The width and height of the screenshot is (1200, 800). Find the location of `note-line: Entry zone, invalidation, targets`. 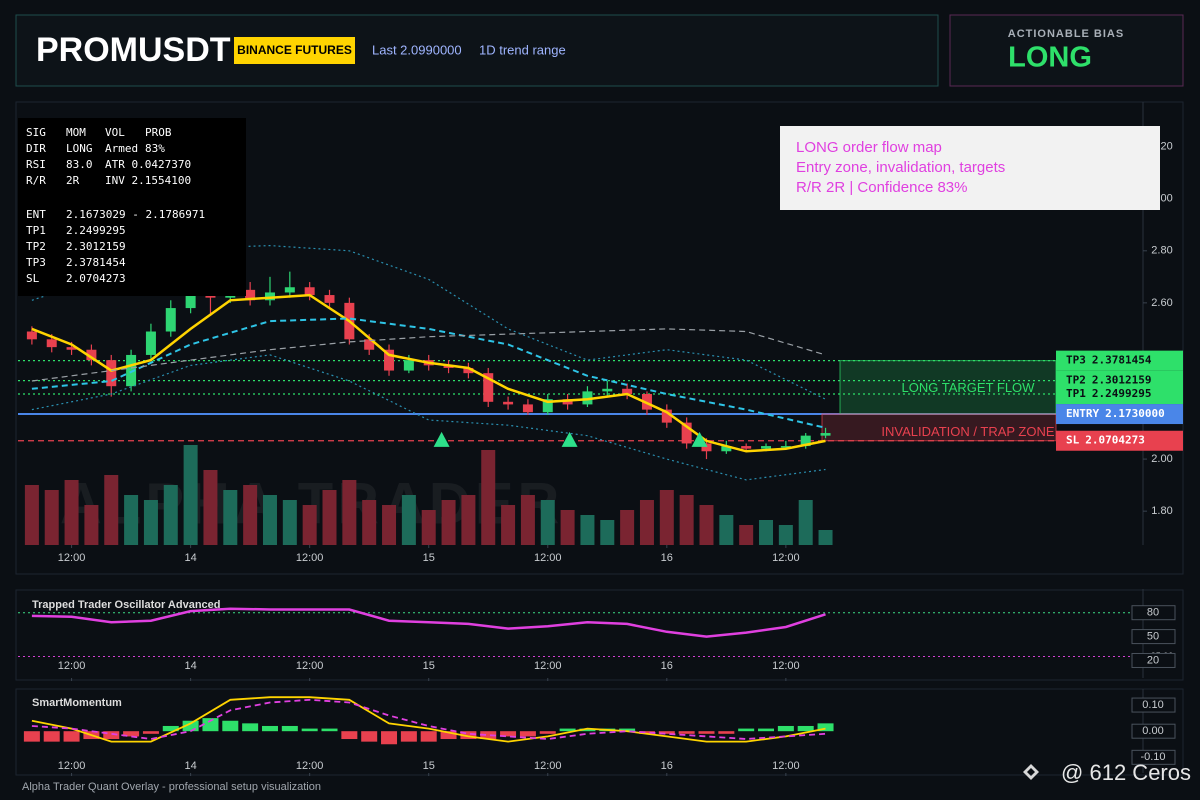

note-line: Entry zone, invalidation, targets is located at coordinates (900, 167).